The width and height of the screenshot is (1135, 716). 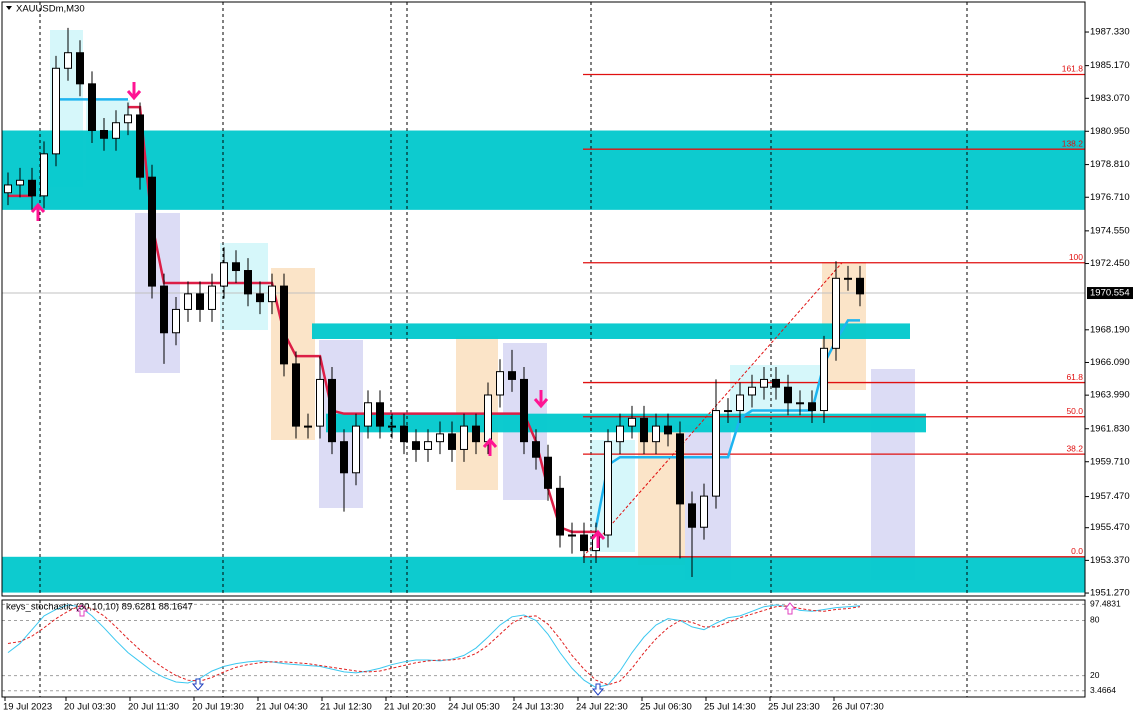 I want to click on y-tick-label: 20, so click(x=1095, y=675).